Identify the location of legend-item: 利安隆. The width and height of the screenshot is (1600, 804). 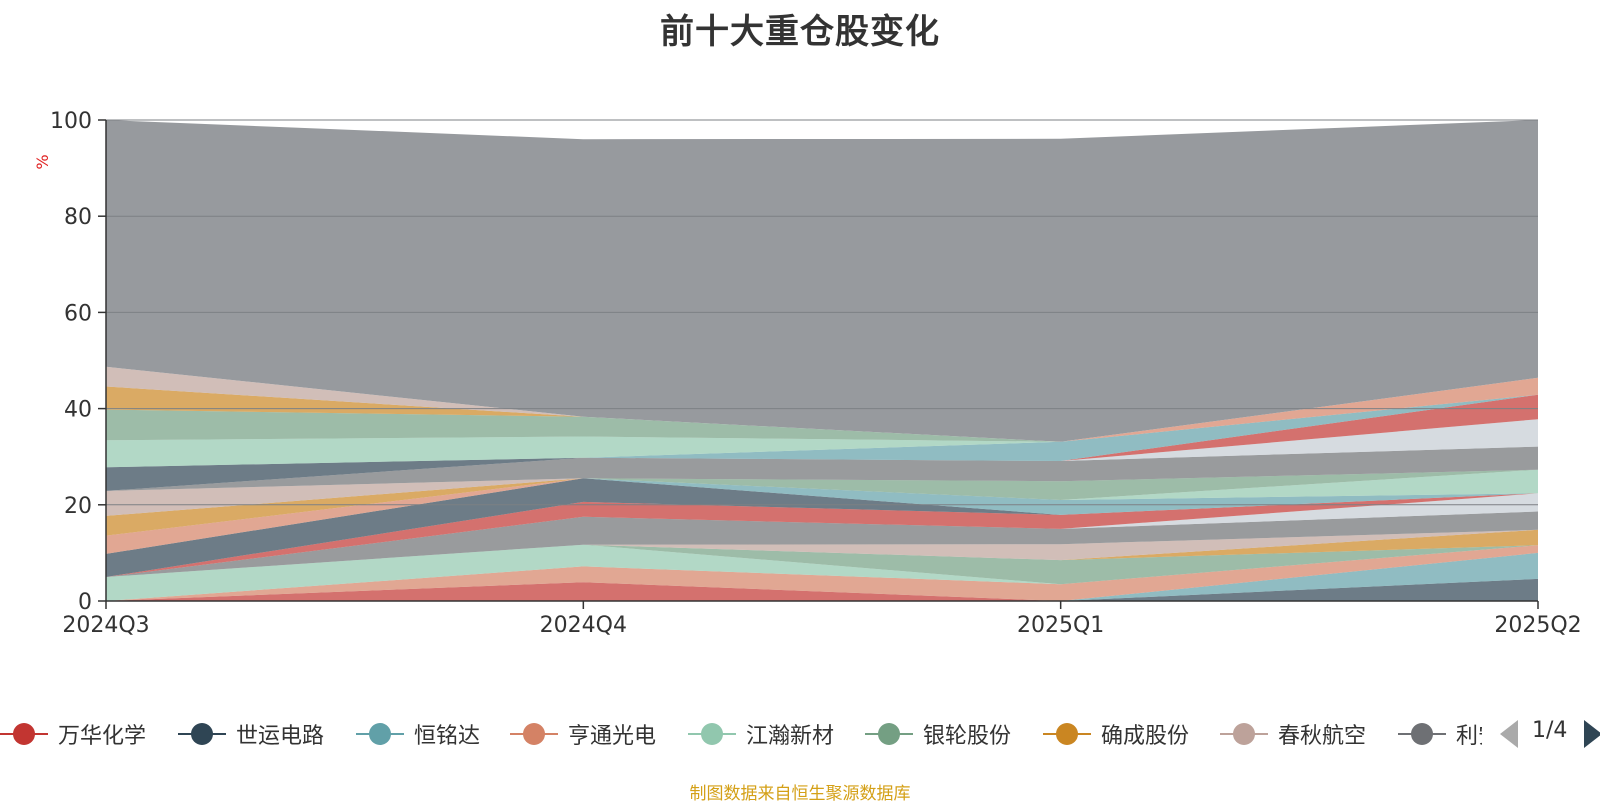
(1440, 734).